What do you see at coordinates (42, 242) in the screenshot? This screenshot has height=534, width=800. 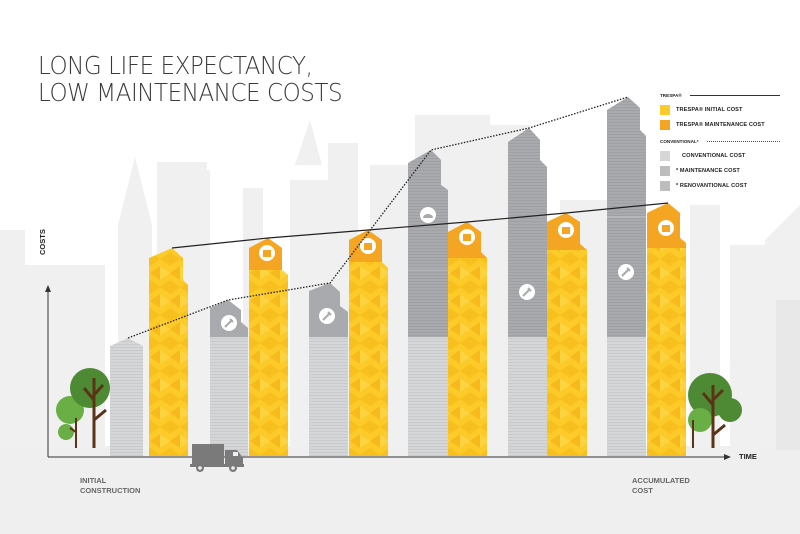 I see `y-axis-label: COSTS` at bounding box center [42, 242].